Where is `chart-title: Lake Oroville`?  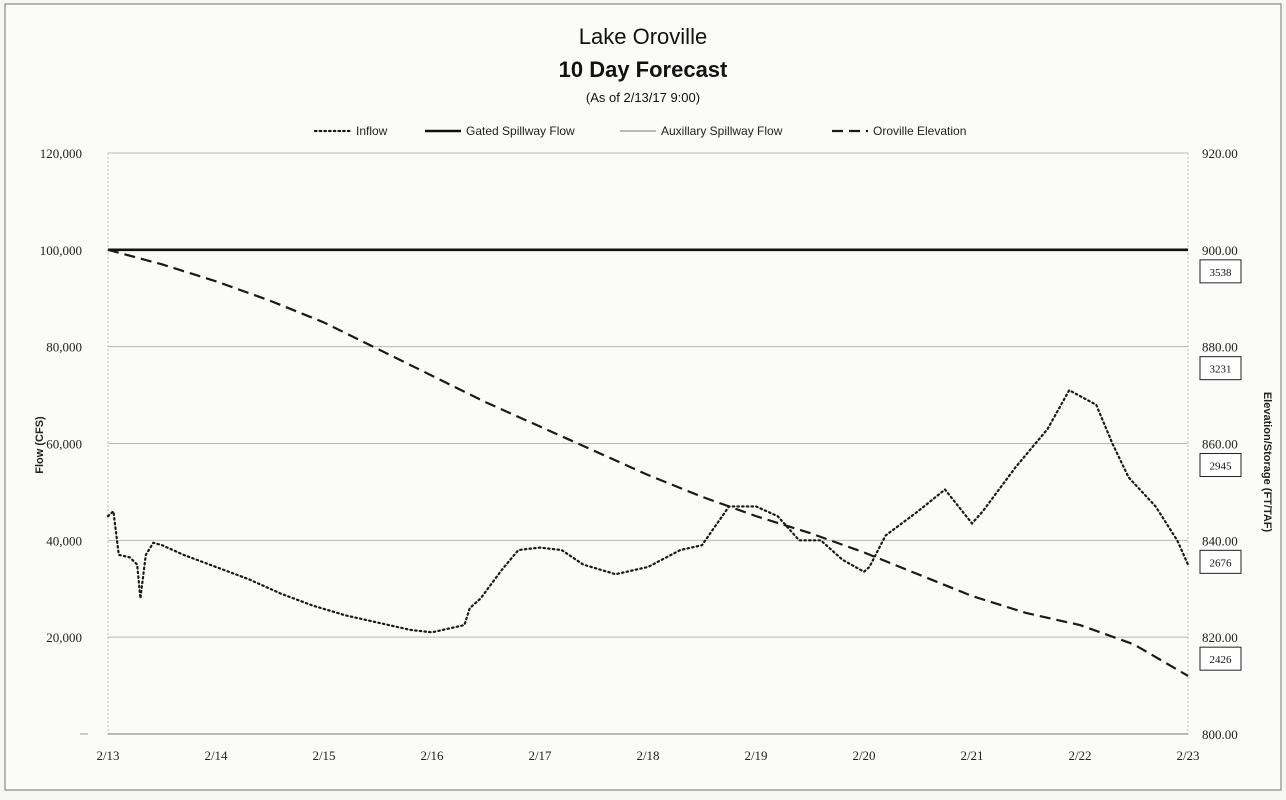
chart-title: Lake Oroville is located at coordinates (643, 36).